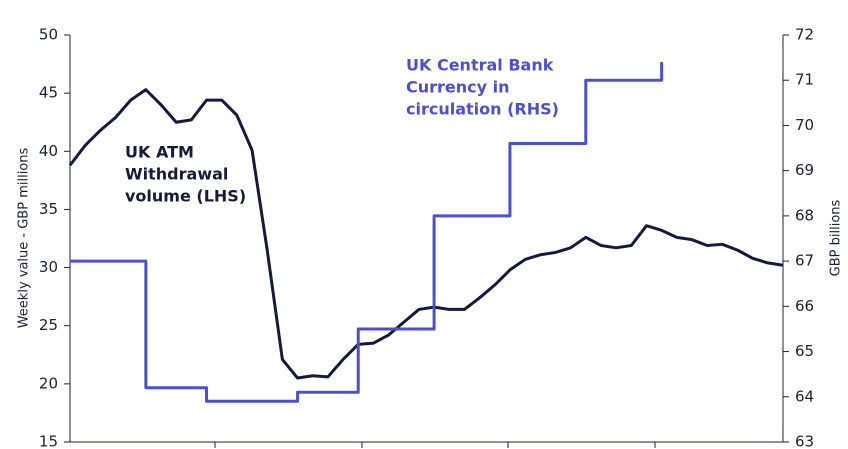  Describe the element at coordinates (480, 65) in the screenshot. I see `series-annotation: UK Central Bank` at that location.